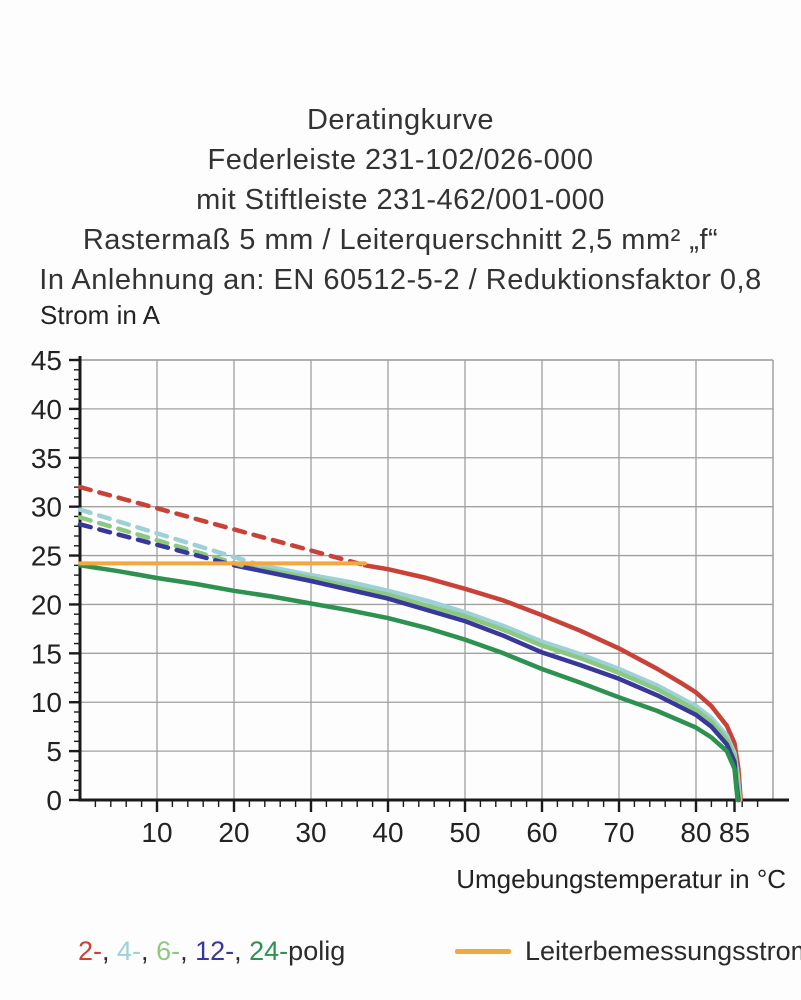  Describe the element at coordinates (215, 951) in the screenshot. I see `legend-pole-12-polig: 12-` at that location.